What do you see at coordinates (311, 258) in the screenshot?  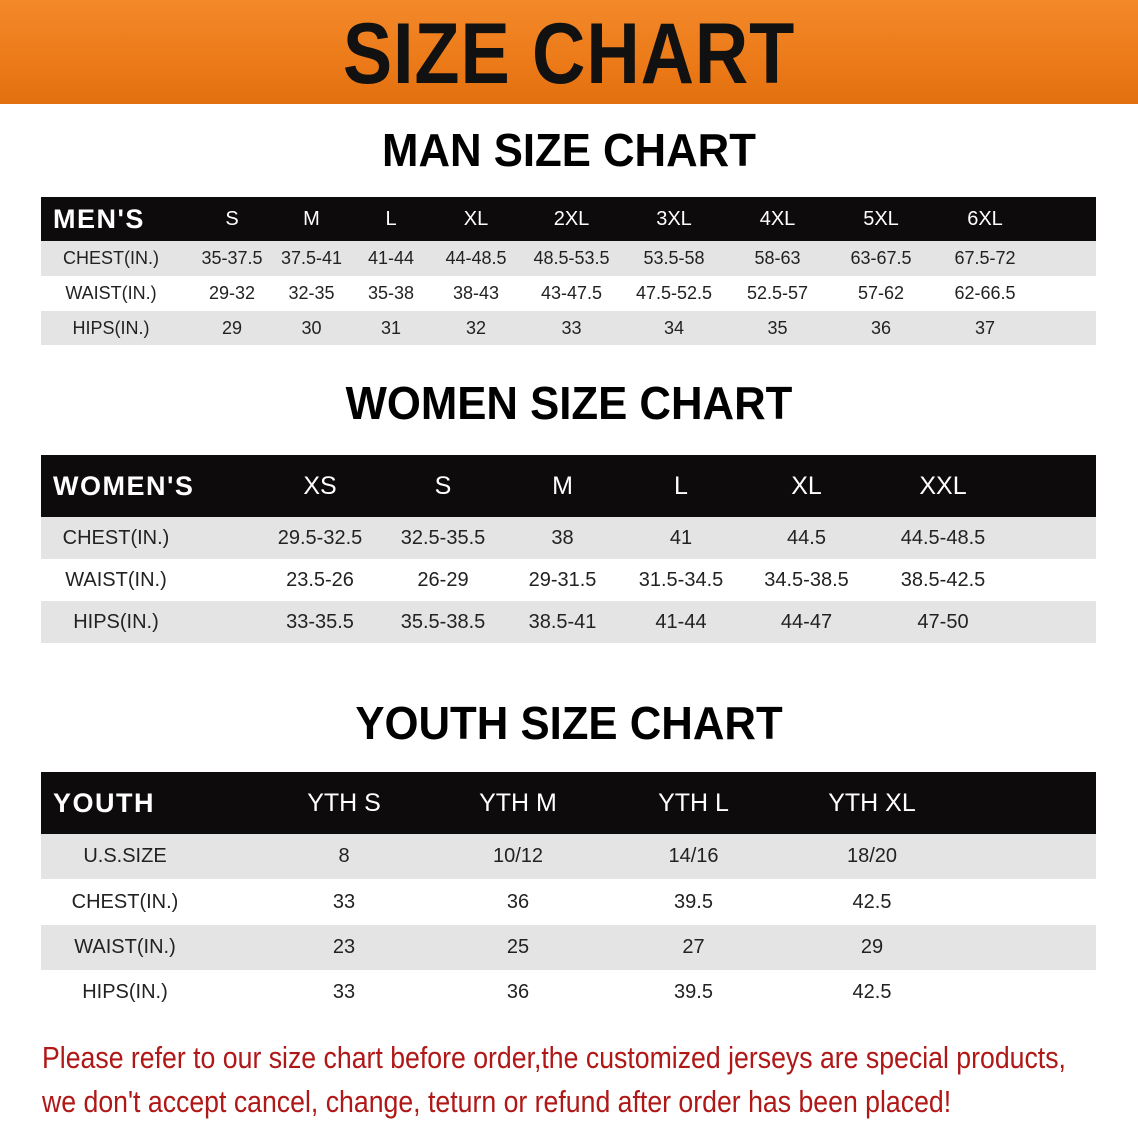 I see `table-cell: 37.5-41` at bounding box center [311, 258].